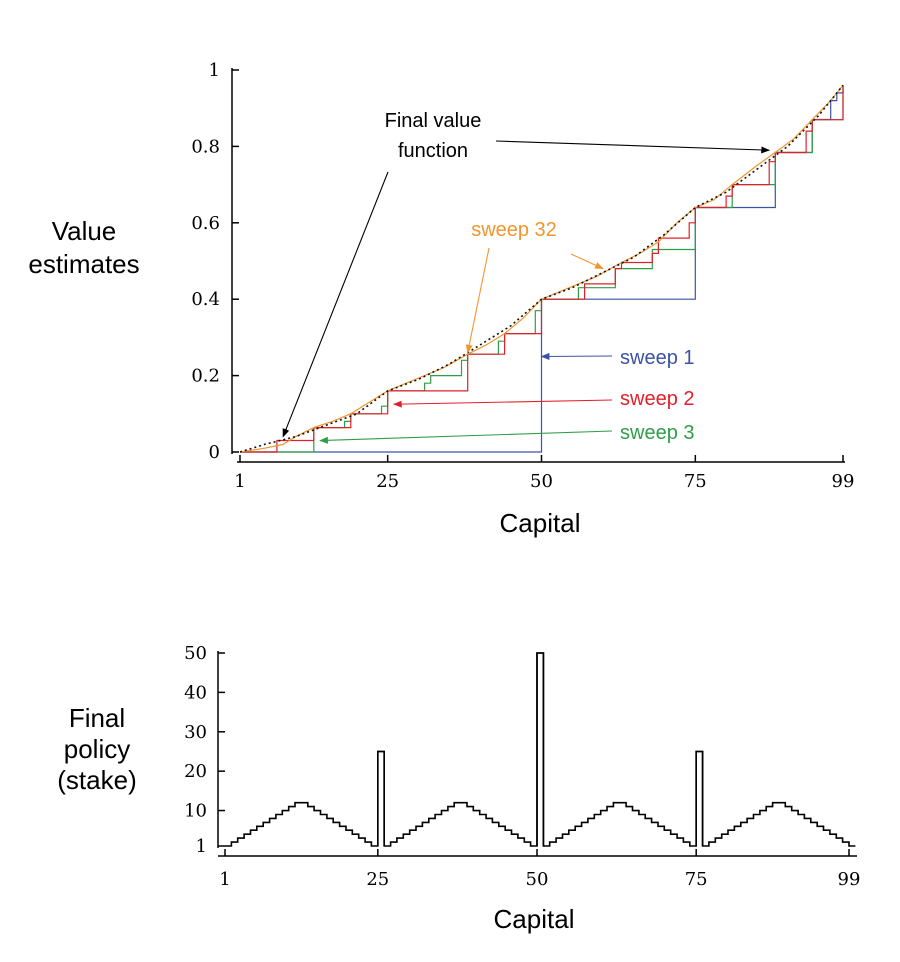 The height and width of the screenshot is (962, 900). What do you see at coordinates (205, 223) in the screenshot?
I see `y-tick-label: 0.6` at bounding box center [205, 223].